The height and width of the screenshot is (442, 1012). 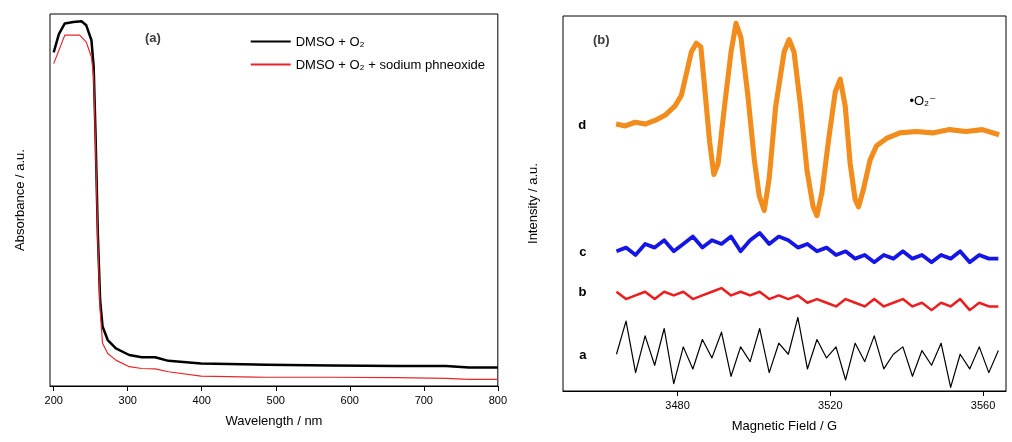 What do you see at coordinates (532, 203) in the screenshot?
I see `y-axis-title: Intensity / a.u.` at bounding box center [532, 203].